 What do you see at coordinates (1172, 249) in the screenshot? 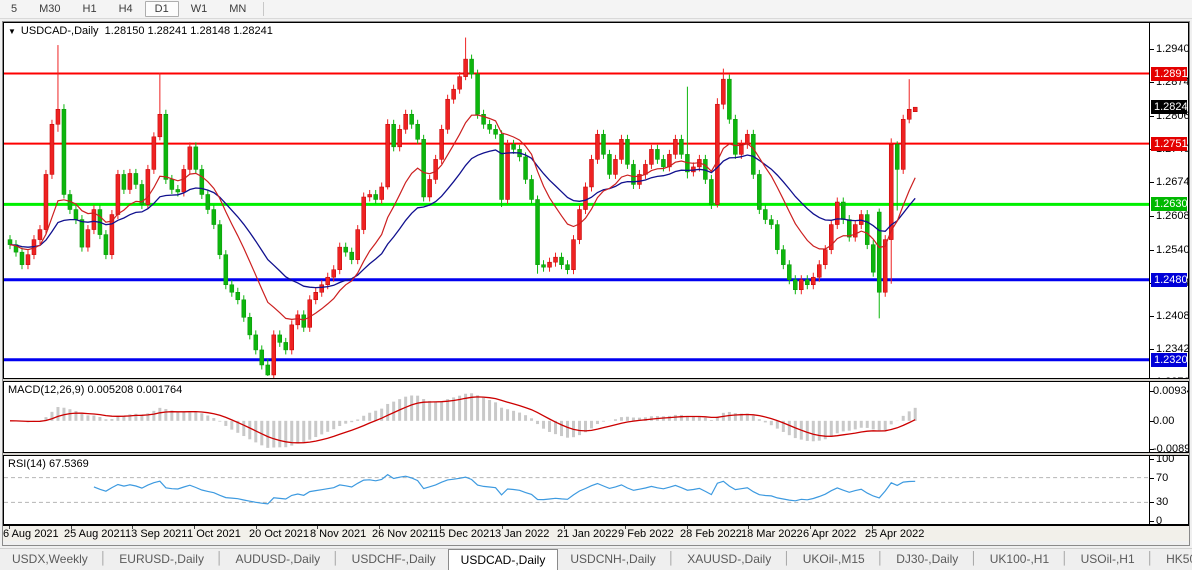
I see `price-tick-label: 1.25400` at bounding box center [1172, 249].